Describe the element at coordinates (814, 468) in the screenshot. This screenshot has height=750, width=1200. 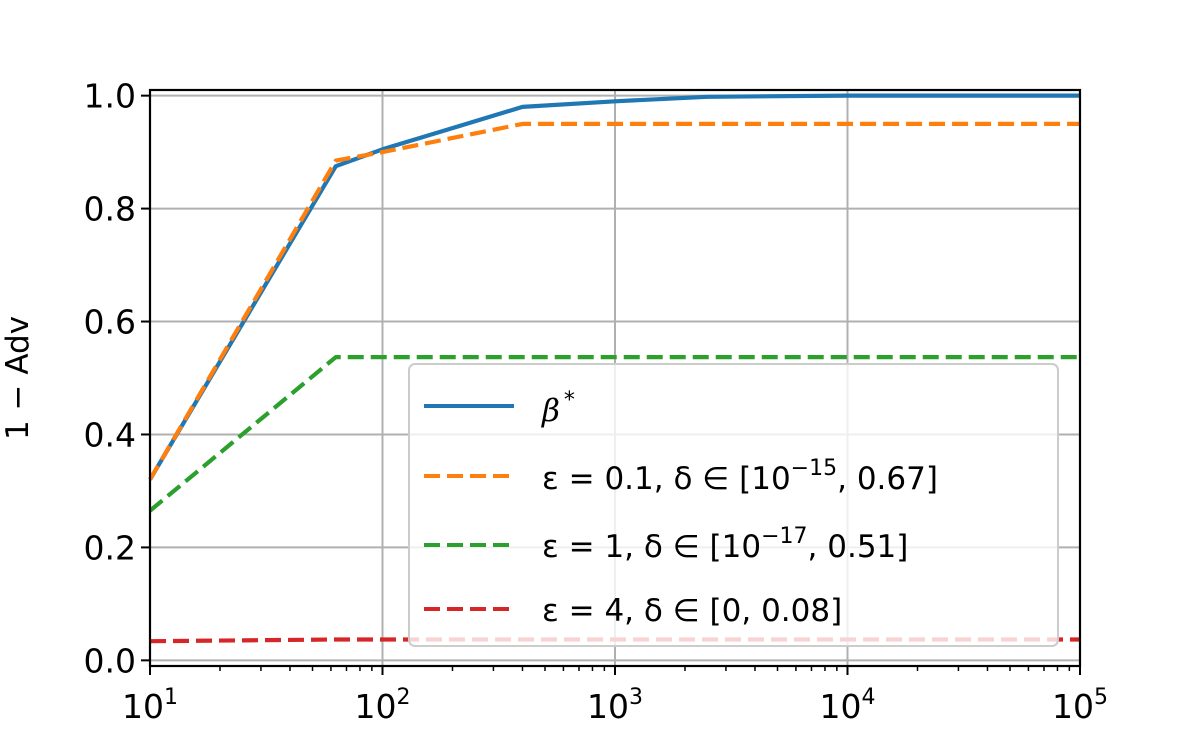
I see `legend-eps01-sup: −15` at that location.